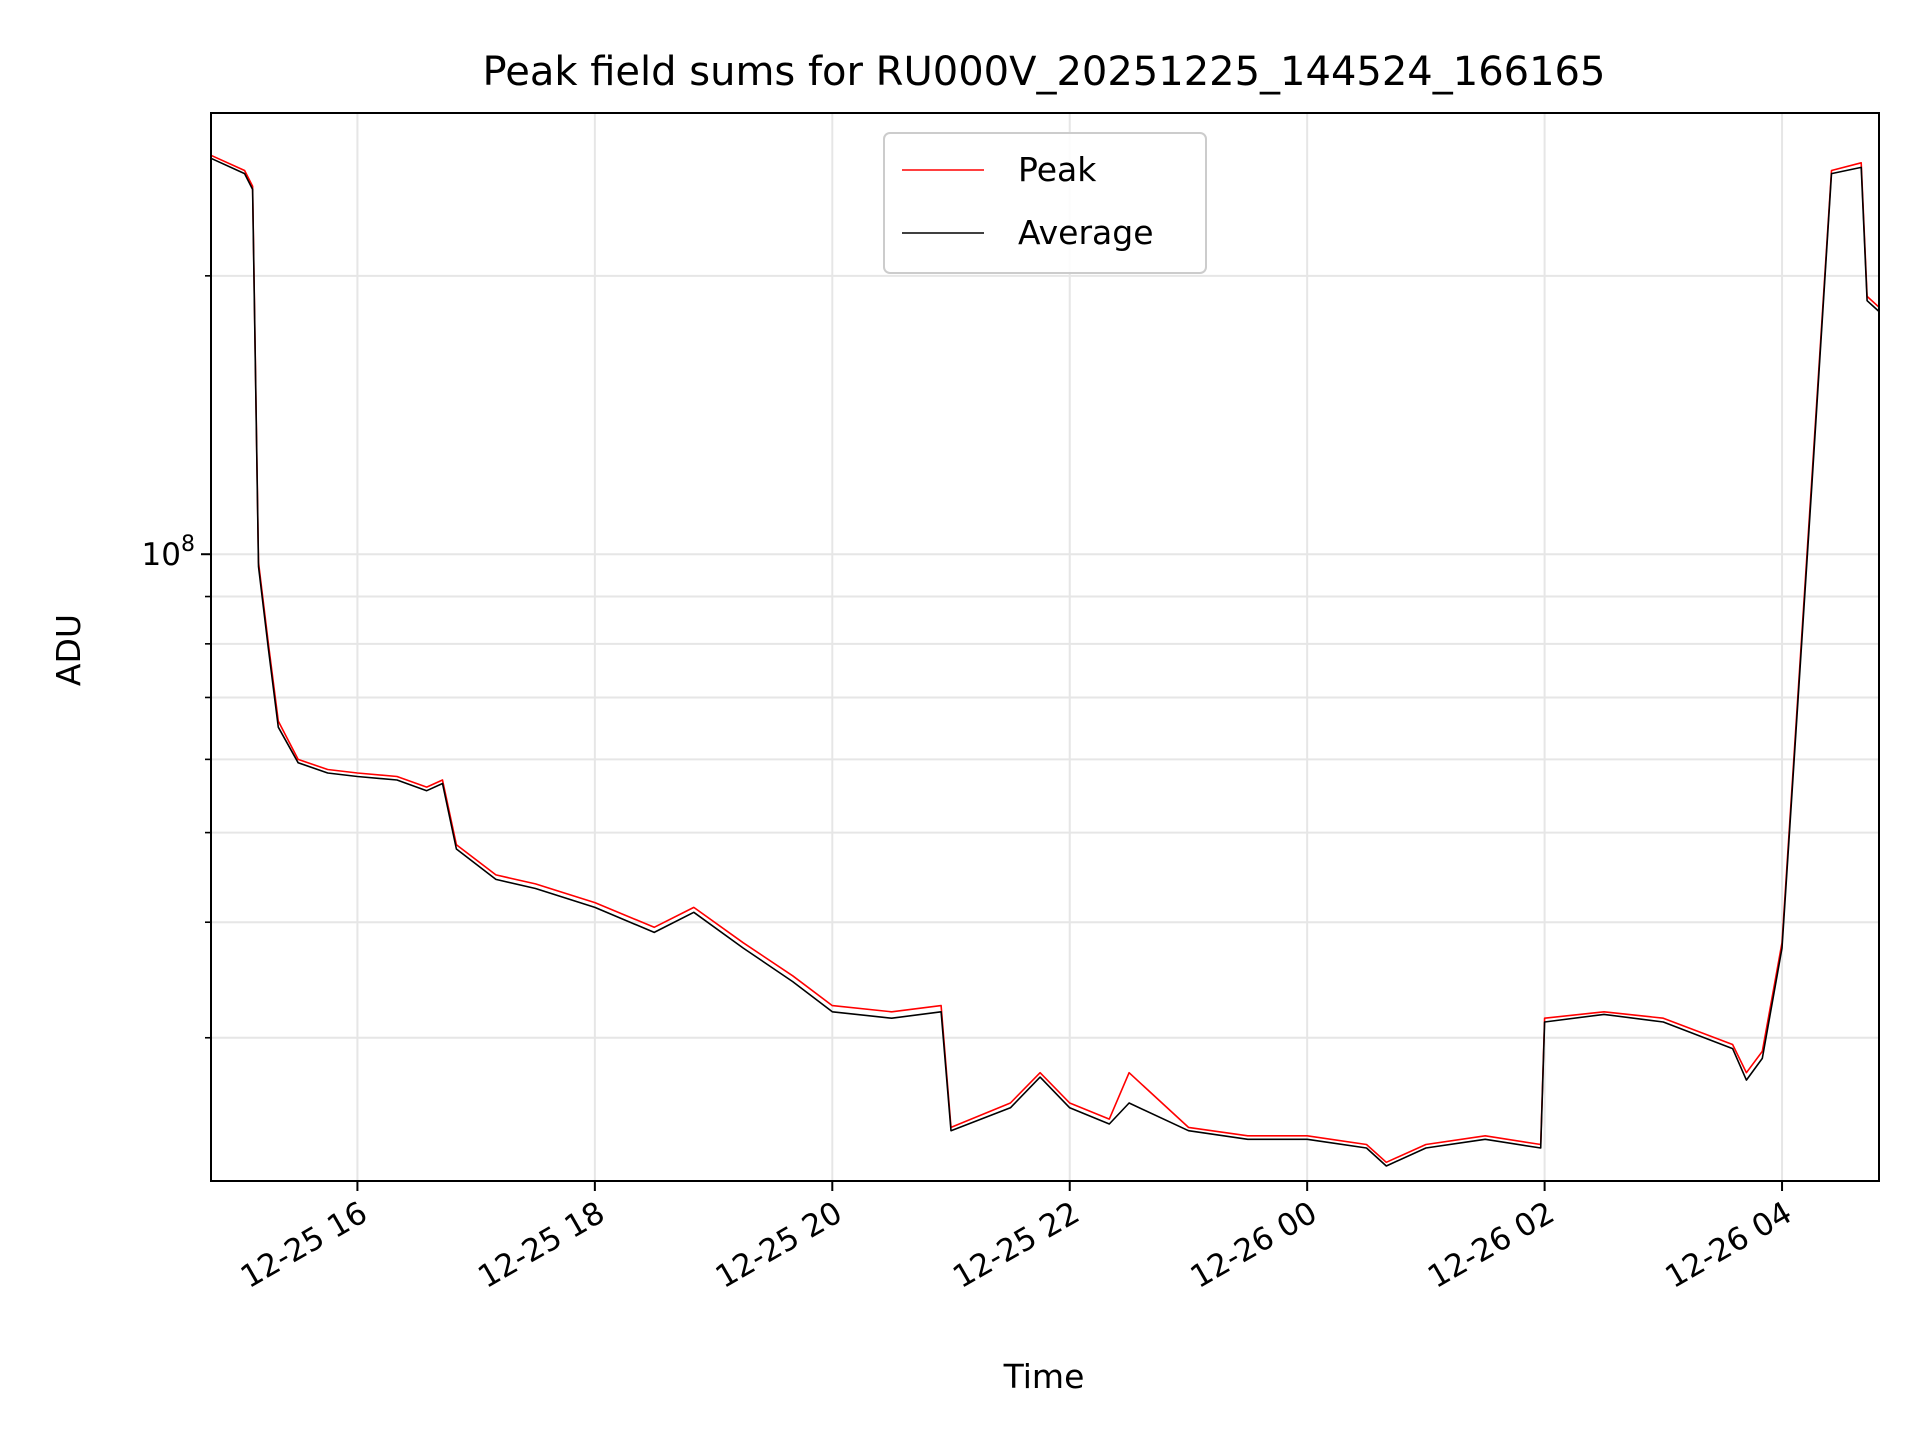 The image size is (1920, 1440). Describe the element at coordinates (1044, 1376) in the screenshot. I see `x-axis-label: Time` at that location.